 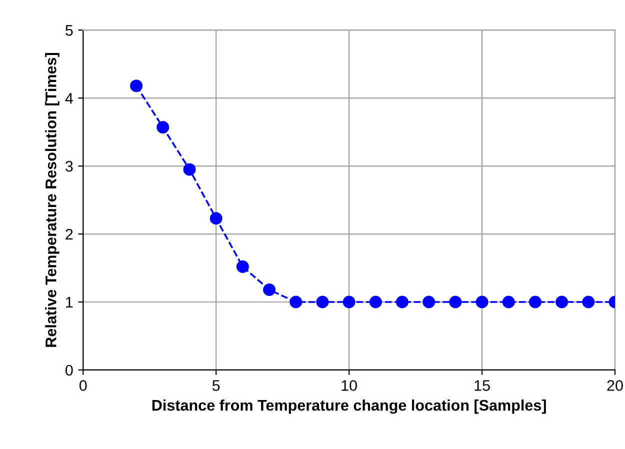 I want to click on x-axis-title: Distance from Temperature change location [Samples], so click(x=349, y=406).